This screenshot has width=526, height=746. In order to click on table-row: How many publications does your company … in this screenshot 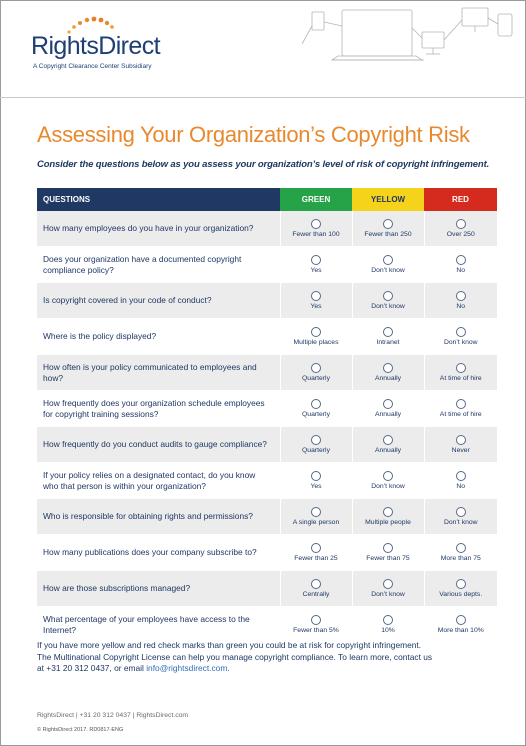, I will do `click(267, 552)`.